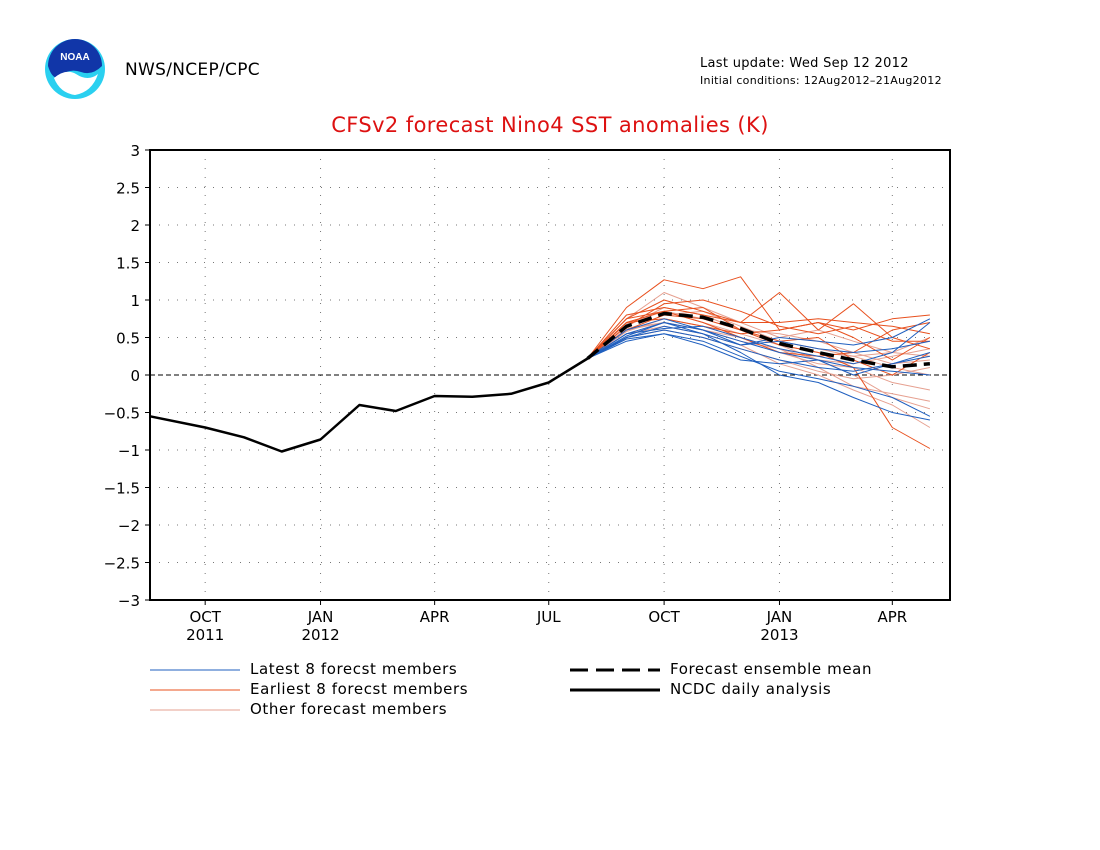 The image size is (1100, 850). Describe the element at coordinates (804, 63) in the screenshot. I see `last-update-text: Last update: Wed Sep 12 2012` at that location.